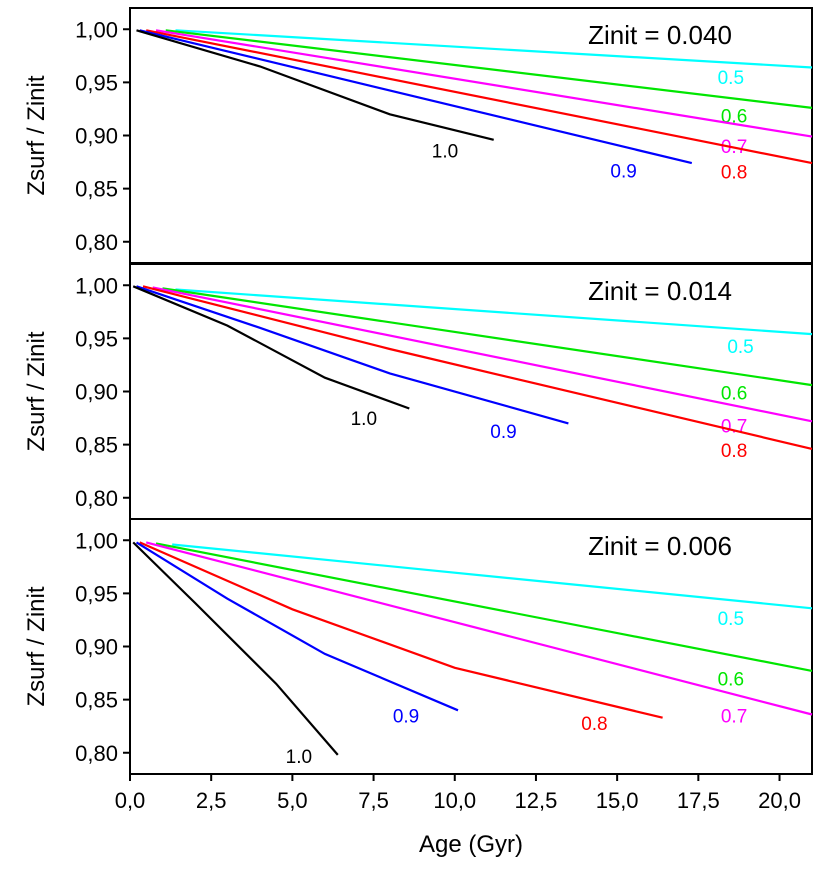 This screenshot has height=872, width=830. Describe the element at coordinates (130, 800) in the screenshot. I see `x-tick-label: 0,0` at that location.